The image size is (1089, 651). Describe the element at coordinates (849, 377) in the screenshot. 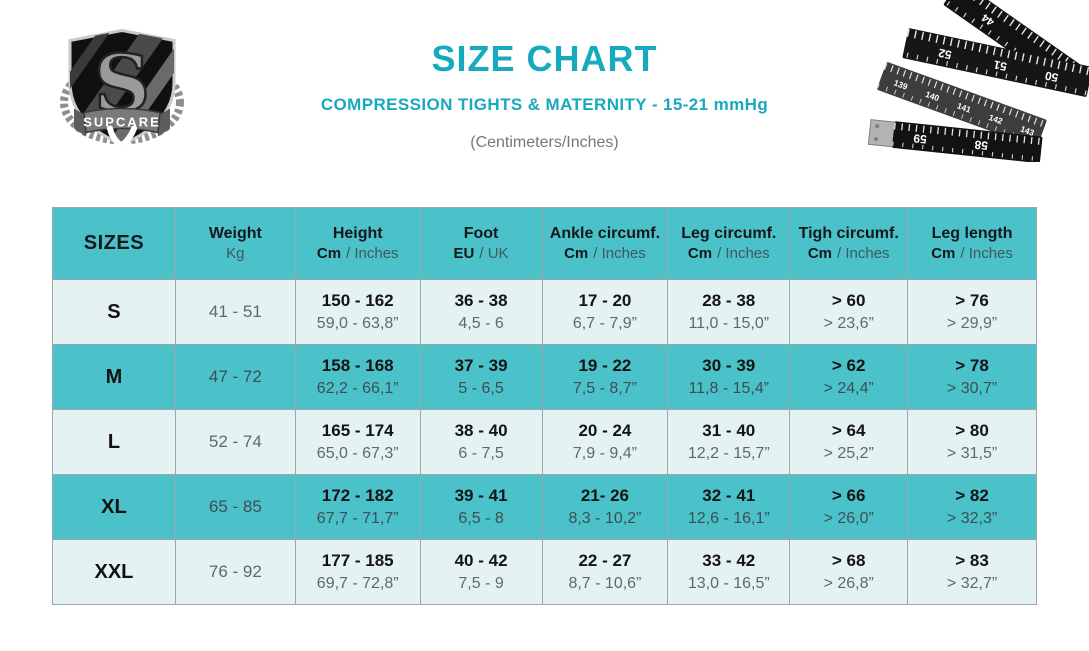

I see `tigh-circumf-cell: > 62 > 24,4”` at that location.